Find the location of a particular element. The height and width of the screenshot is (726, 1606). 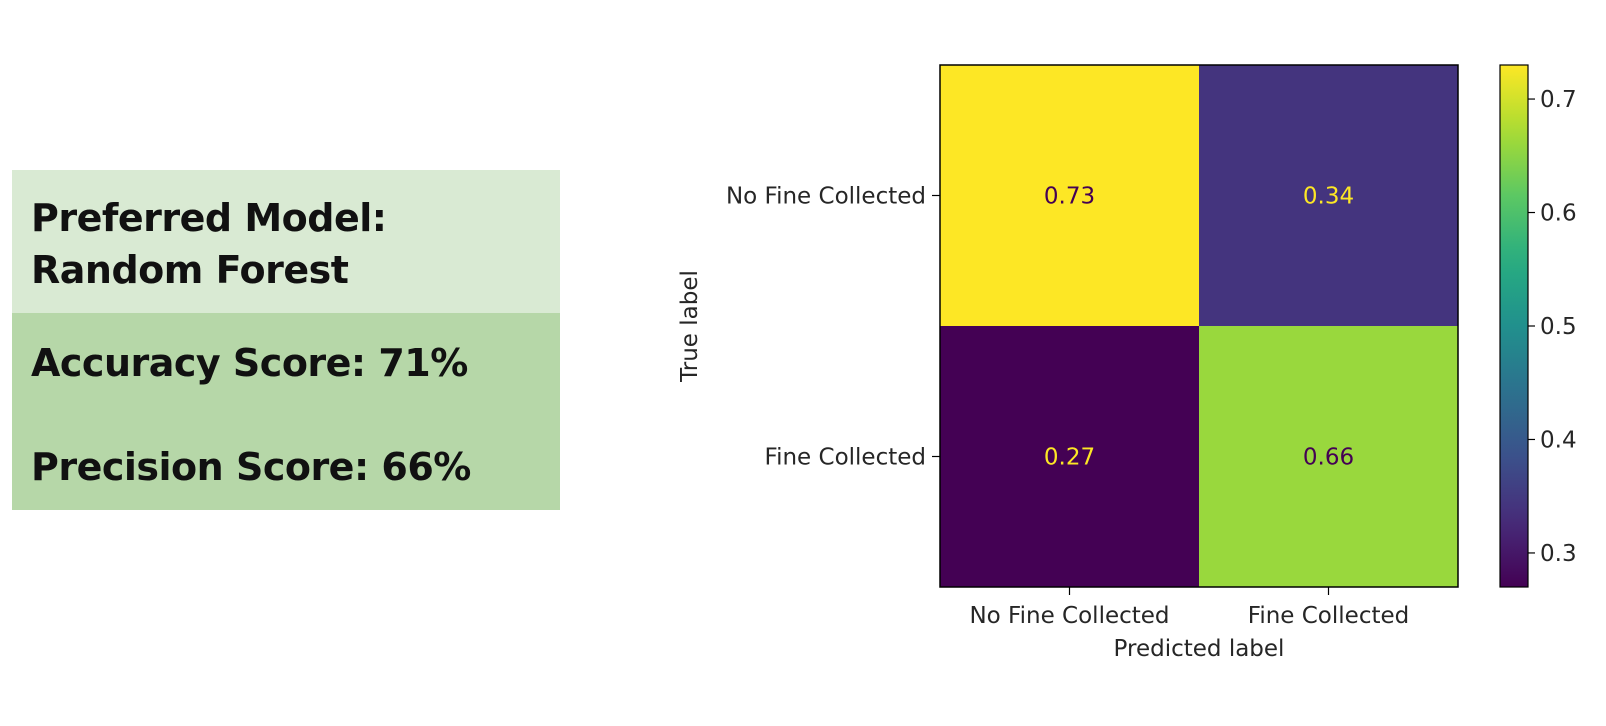

cell-value-label: 0.66 is located at coordinates (1328, 458).